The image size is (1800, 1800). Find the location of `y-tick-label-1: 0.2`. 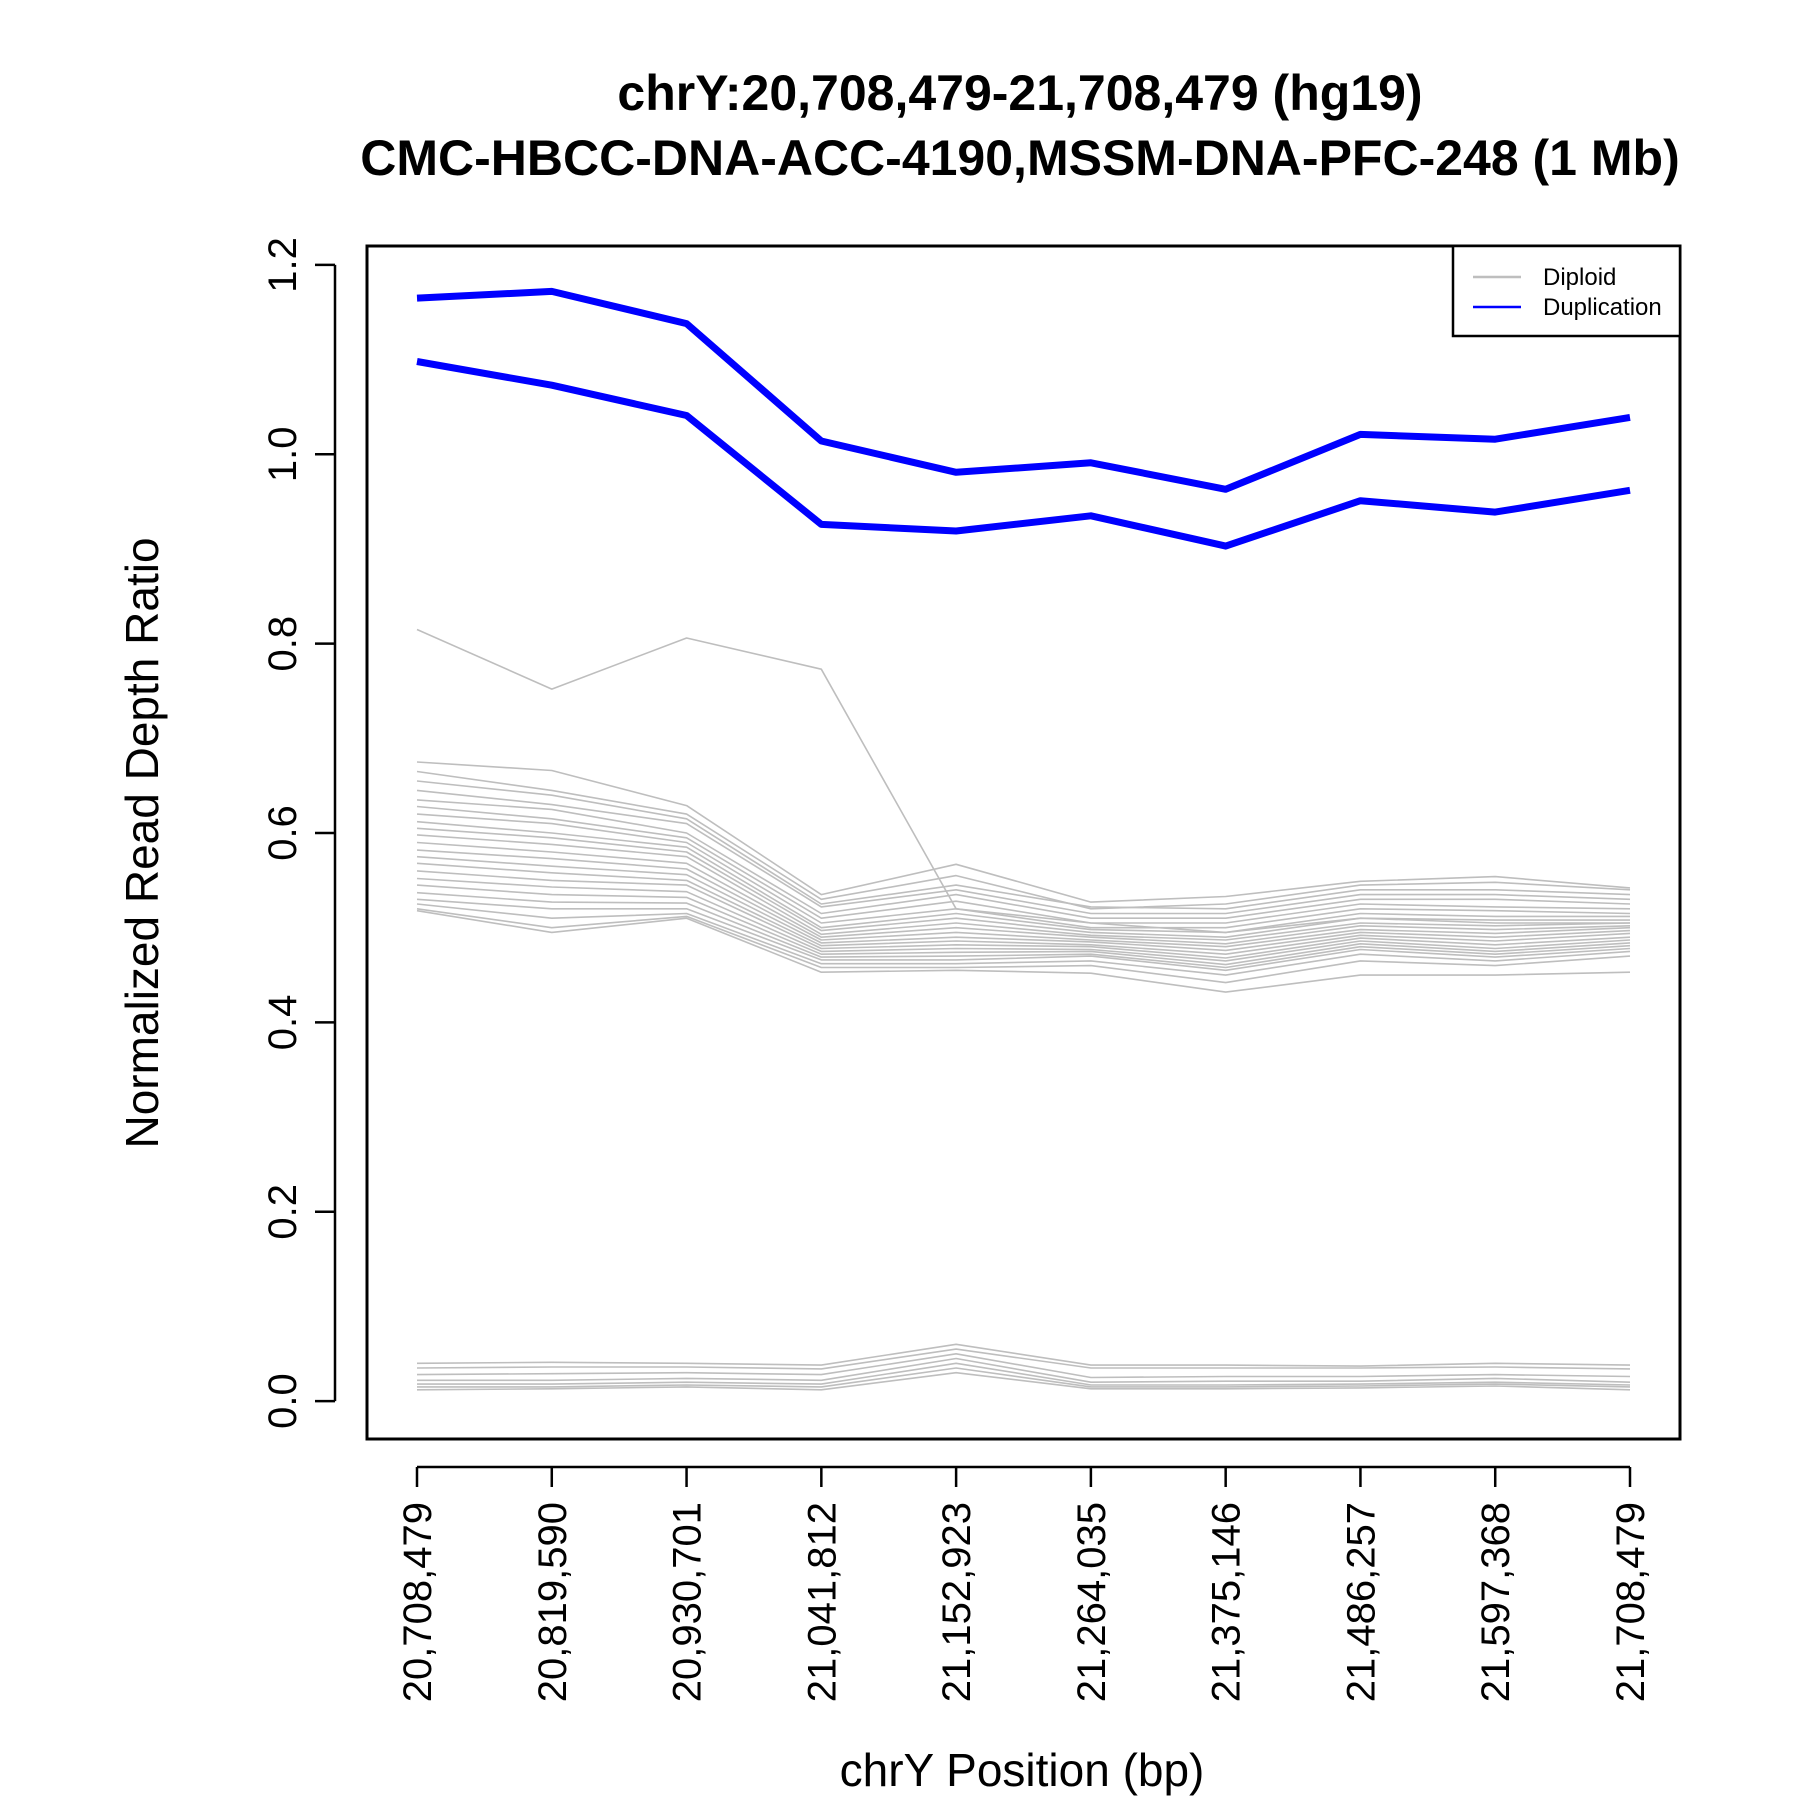

y-tick-label-1: 0.2 is located at coordinates (283, 1212).